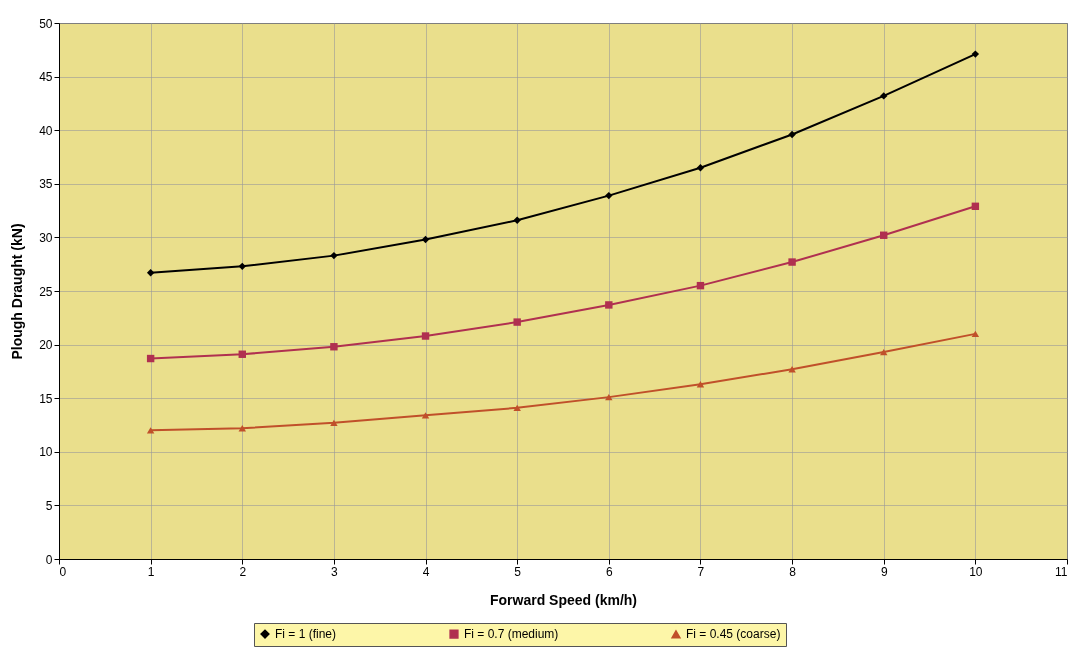  Describe the element at coordinates (63, 571) in the screenshot. I see `x-tick-label: 0` at that location.